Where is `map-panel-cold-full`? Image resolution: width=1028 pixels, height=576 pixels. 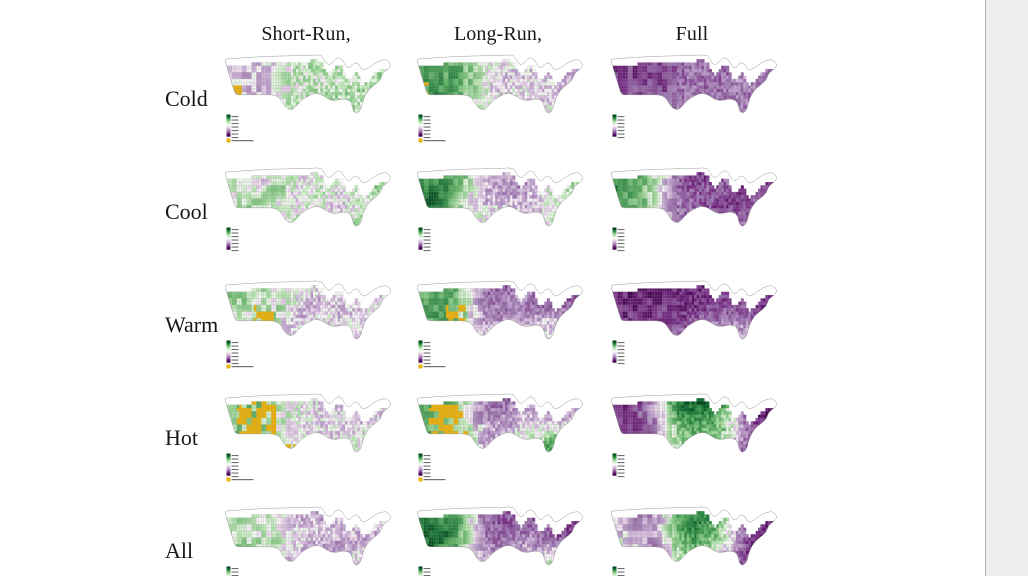
map-panel-cold-full is located at coordinates (699, 102).